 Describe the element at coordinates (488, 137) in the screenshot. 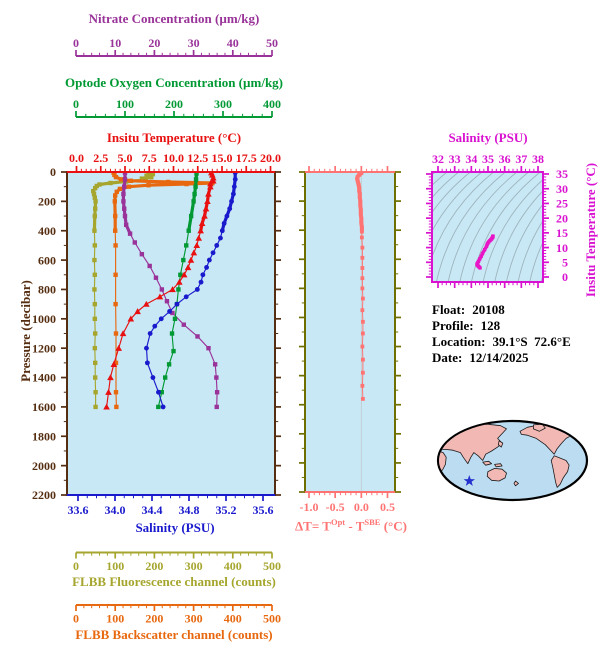

I see `ts-salinity-axis-title: Salinity (PSU)` at that location.